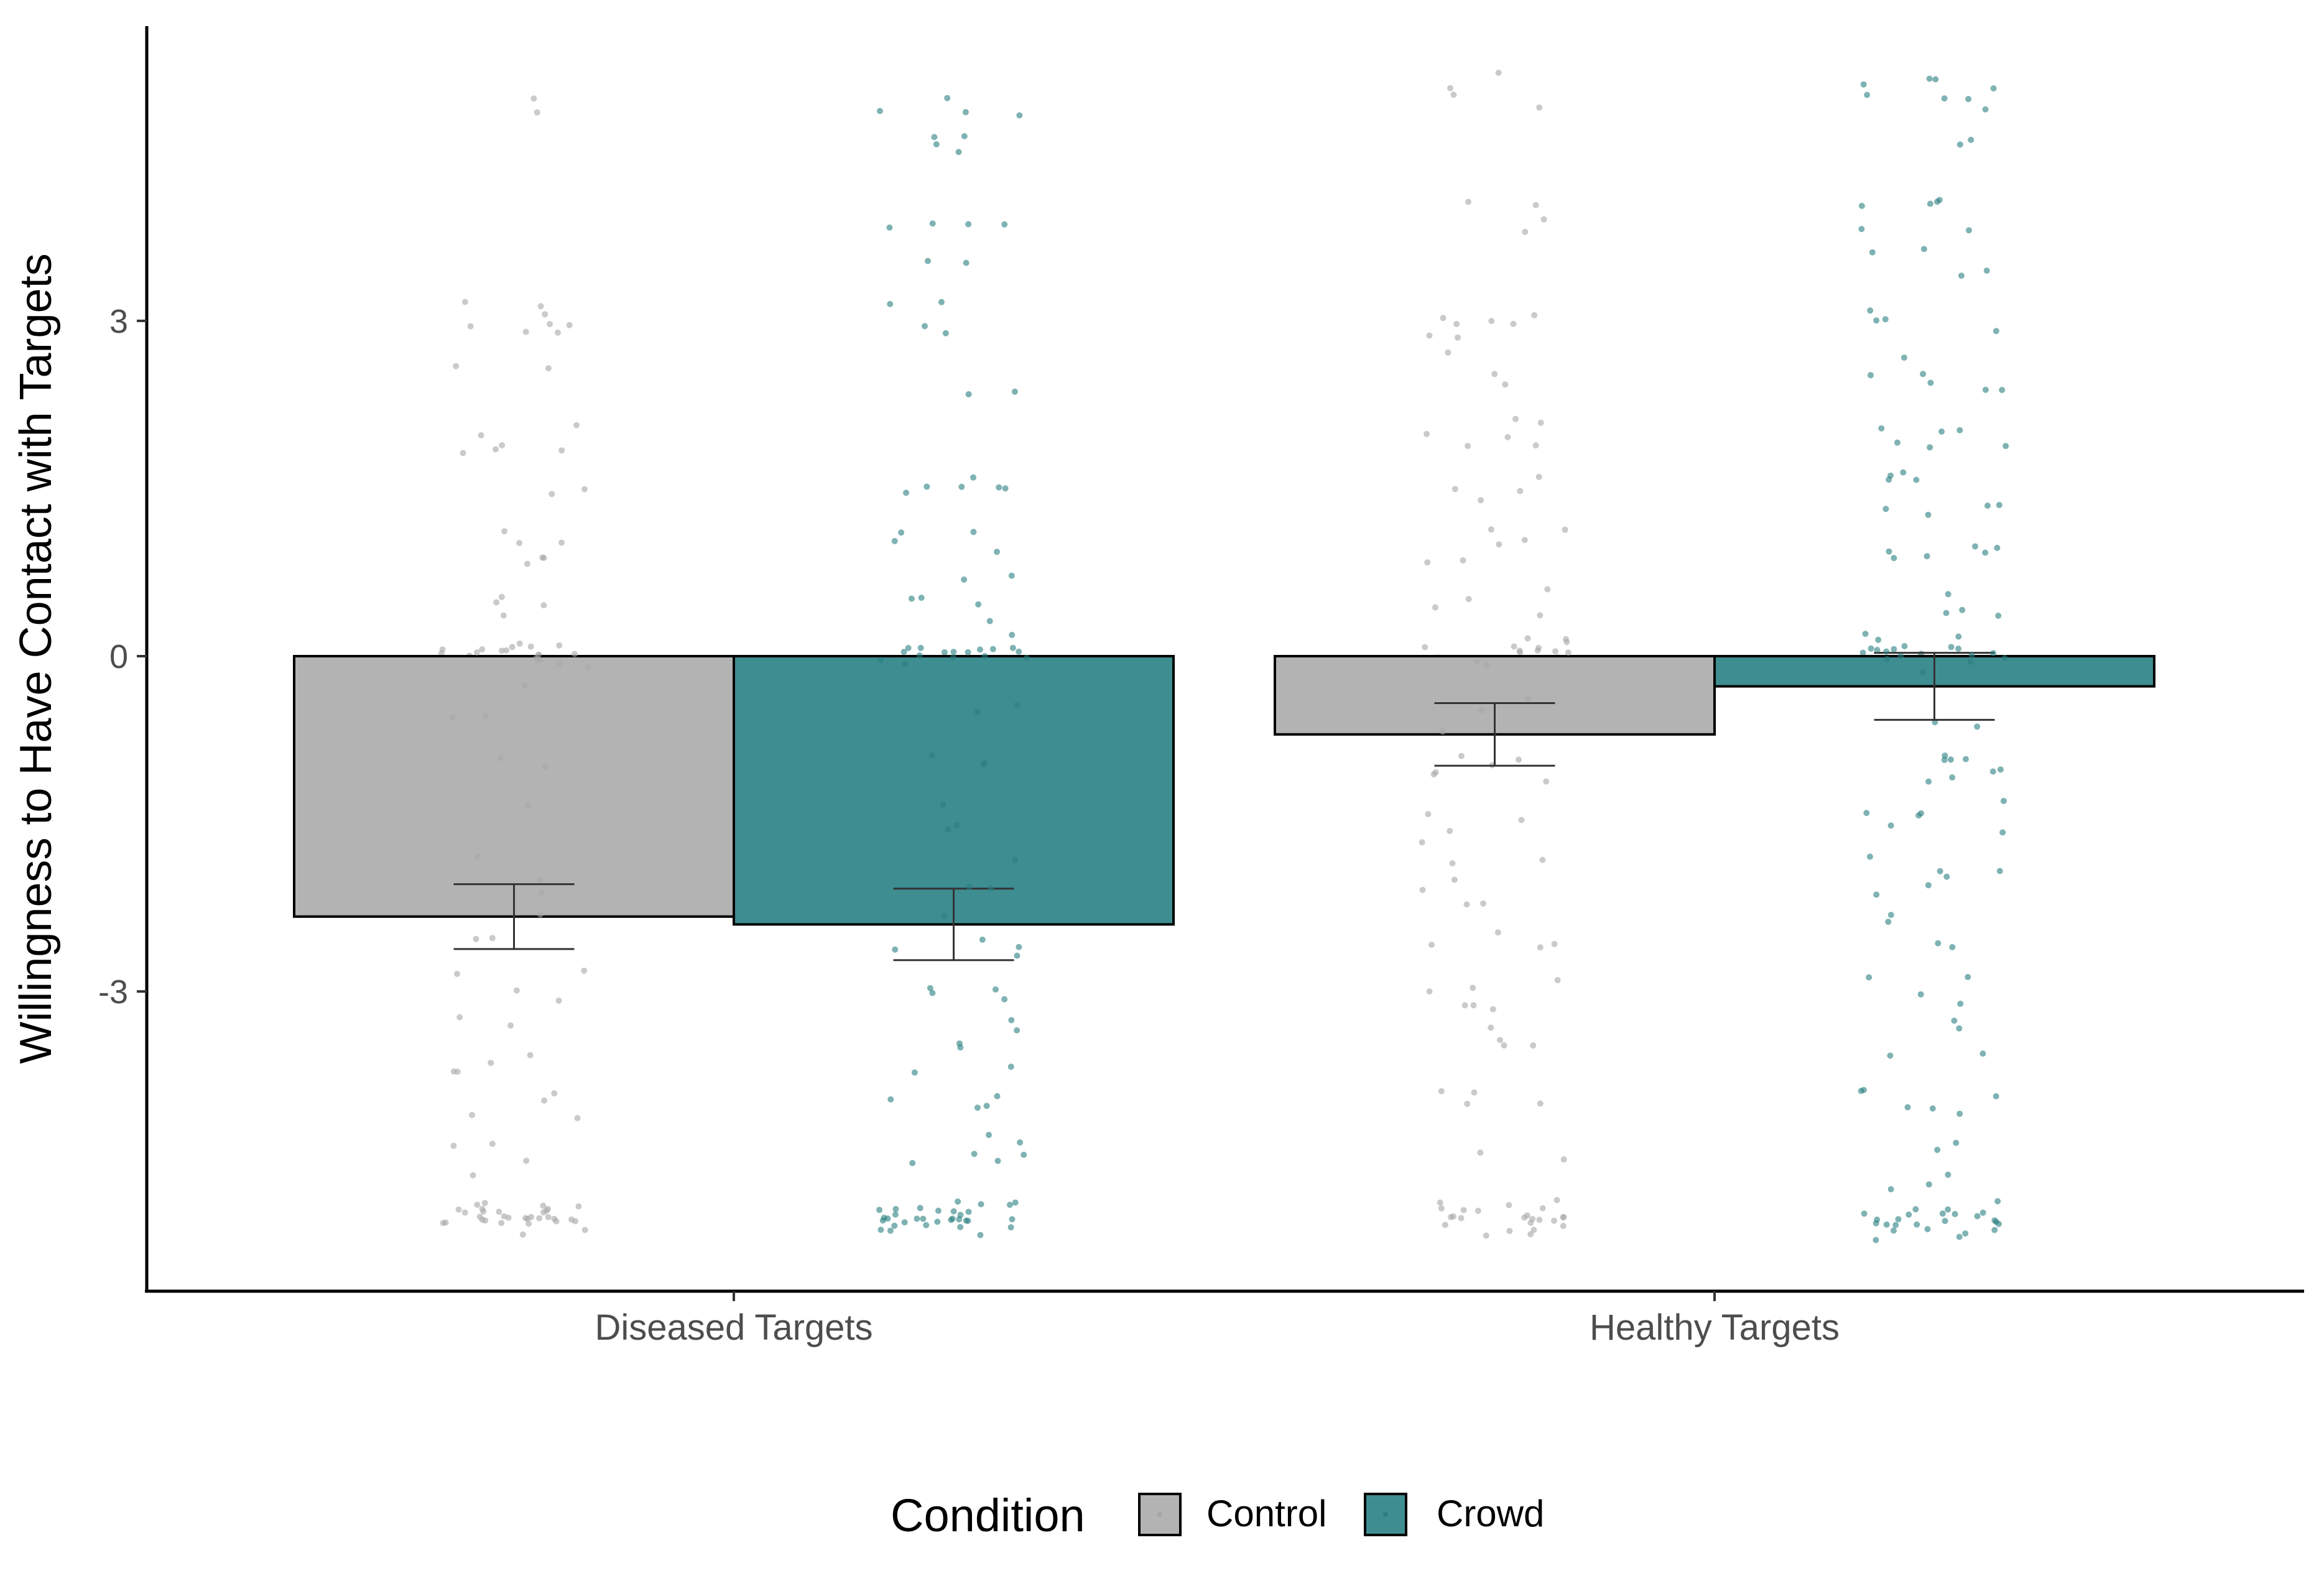  What do you see at coordinates (1224, 807) in the screenshot?
I see `error-bars-layer` at bounding box center [1224, 807].